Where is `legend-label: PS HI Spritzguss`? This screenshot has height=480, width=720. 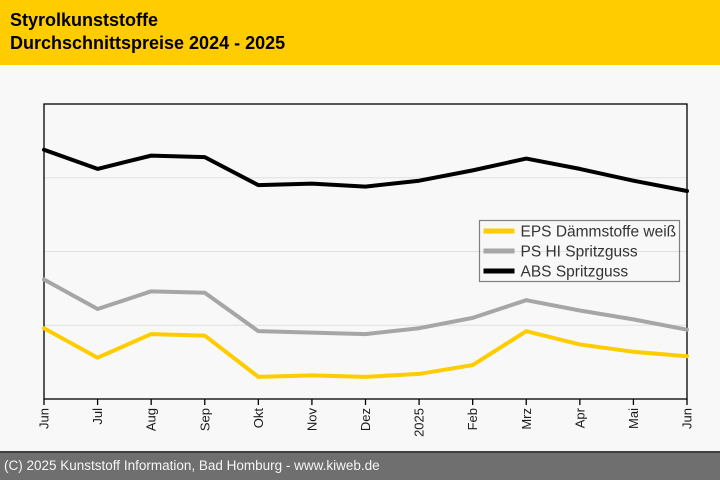
legend-label: PS HI Spritzguss is located at coordinates (579, 252).